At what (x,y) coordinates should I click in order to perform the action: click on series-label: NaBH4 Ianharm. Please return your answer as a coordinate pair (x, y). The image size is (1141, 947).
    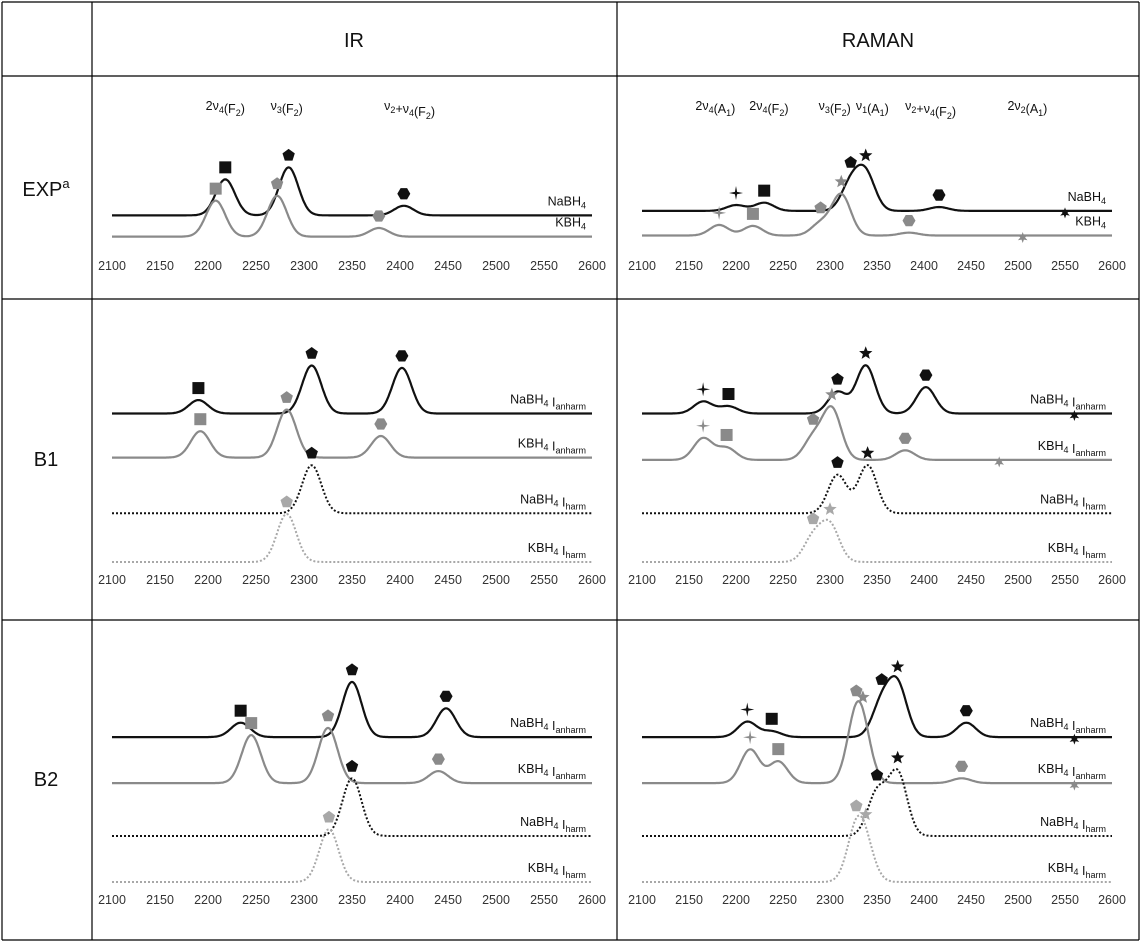
    Looking at the image, I should click on (1068, 725).